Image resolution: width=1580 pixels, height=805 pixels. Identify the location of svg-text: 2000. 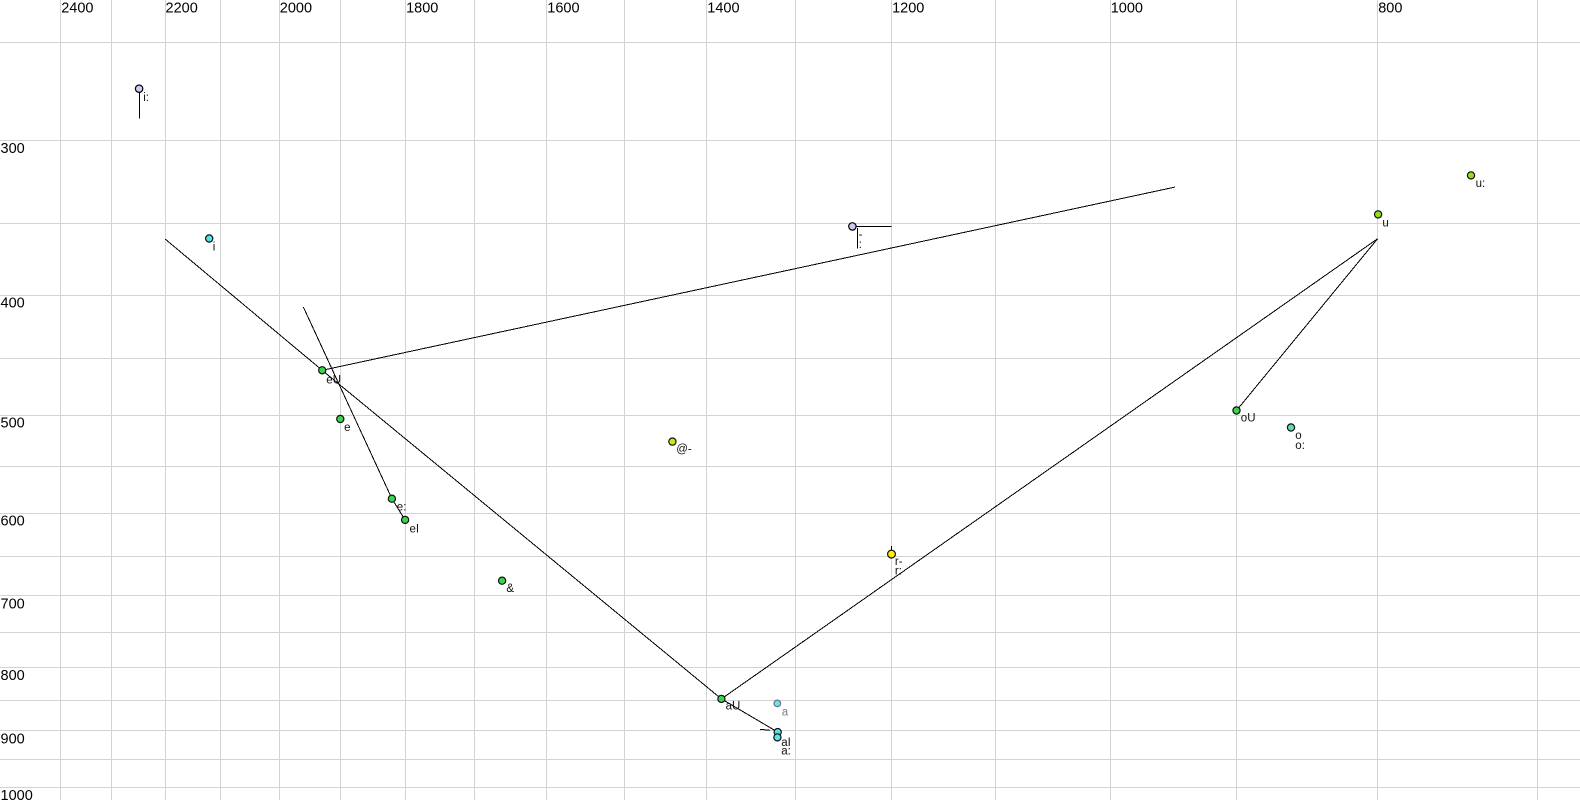
(296, 9).